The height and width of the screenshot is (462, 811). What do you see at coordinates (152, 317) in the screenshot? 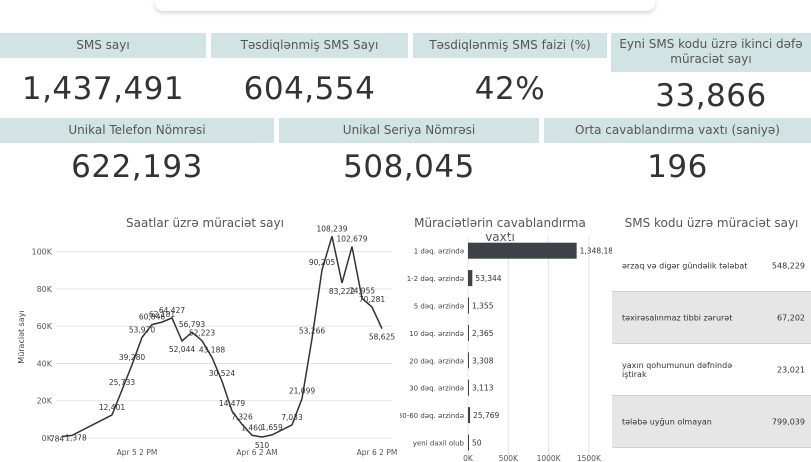
I see `line-data-label: 60,846` at bounding box center [152, 317].